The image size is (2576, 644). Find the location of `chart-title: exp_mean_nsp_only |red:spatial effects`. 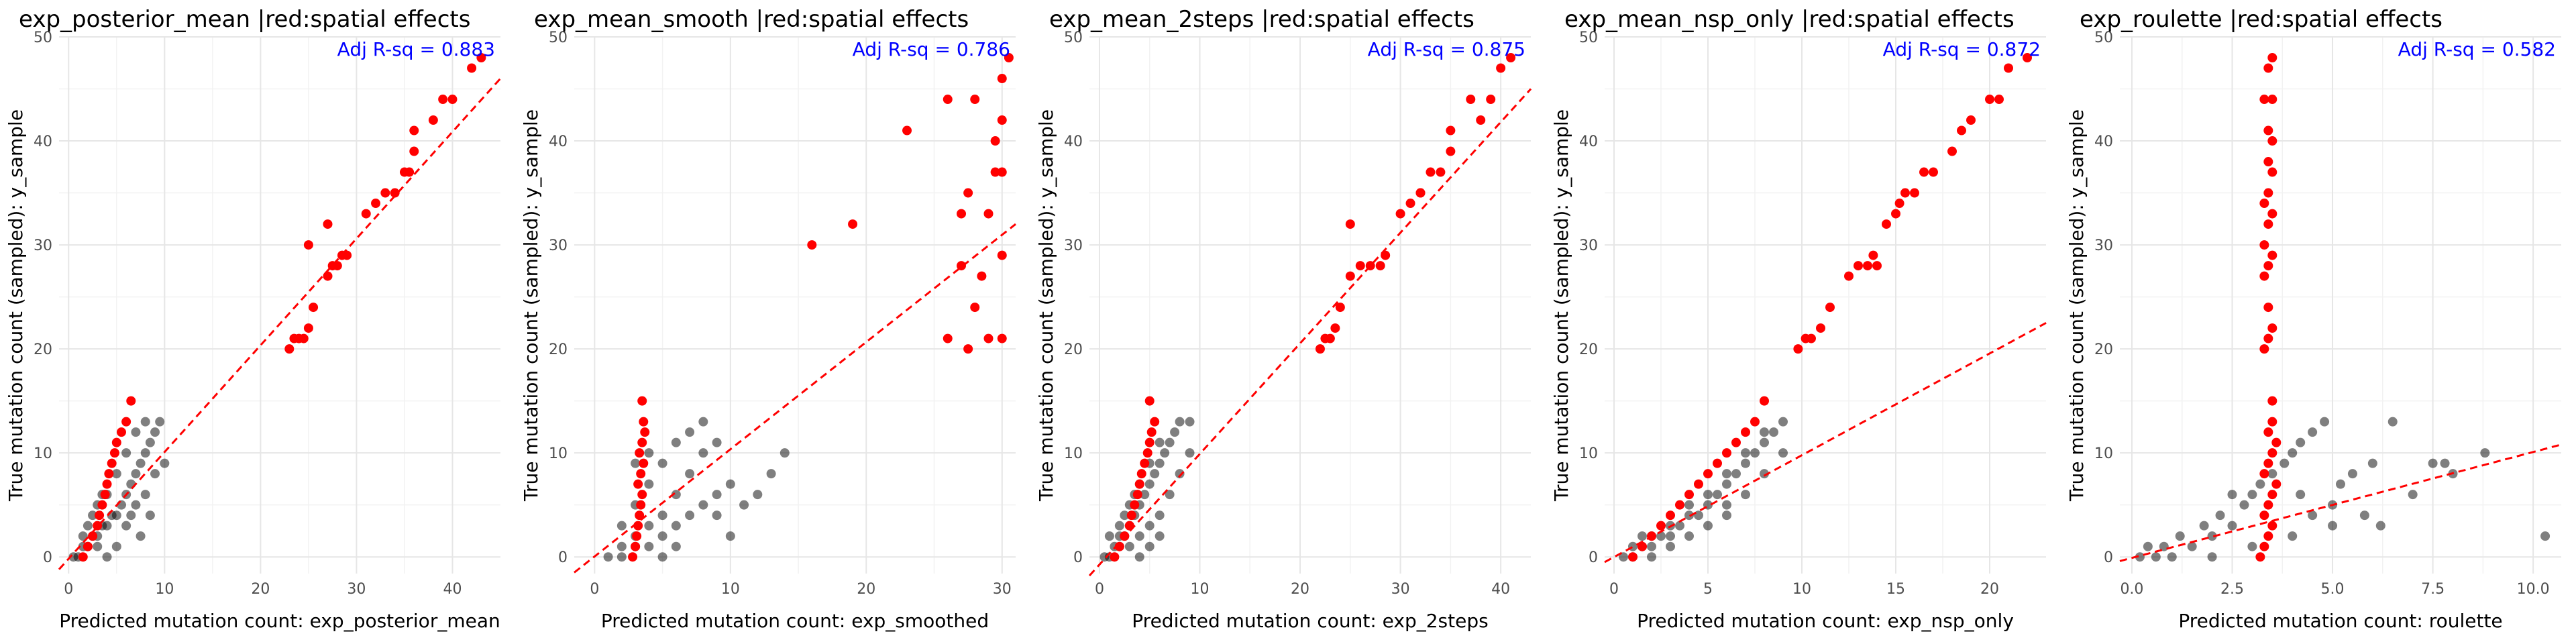

chart-title: exp_mean_nsp_only |red:spatial effects is located at coordinates (1789, 19).